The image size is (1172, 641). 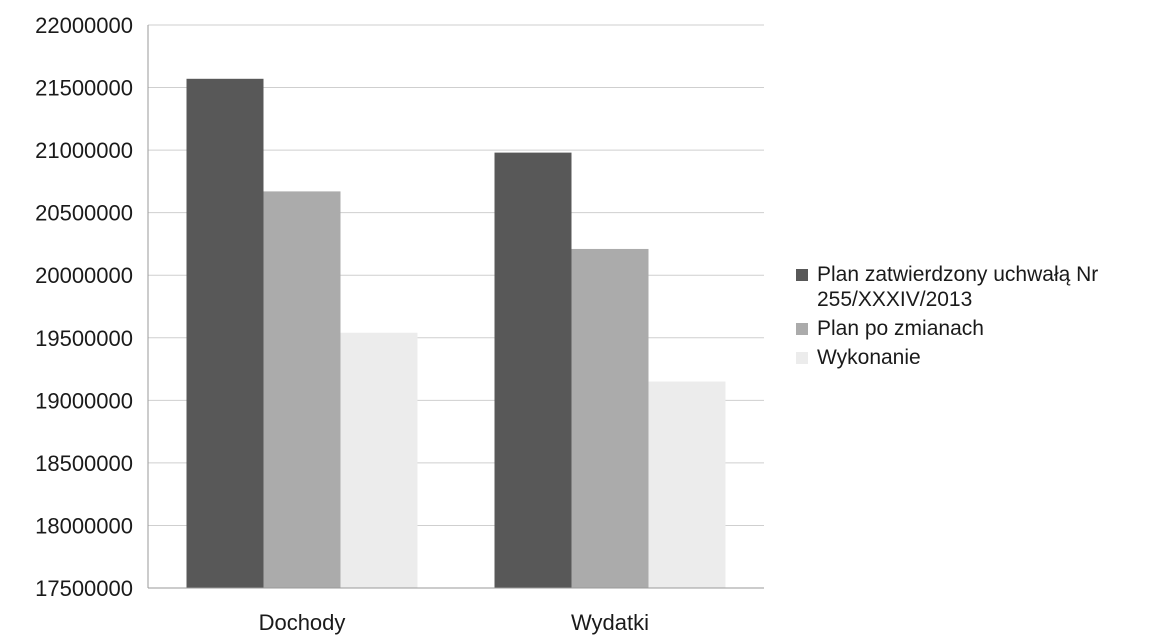 What do you see at coordinates (84, 338) in the screenshot?
I see `y-tick-label: 19500000` at bounding box center [84, 338].